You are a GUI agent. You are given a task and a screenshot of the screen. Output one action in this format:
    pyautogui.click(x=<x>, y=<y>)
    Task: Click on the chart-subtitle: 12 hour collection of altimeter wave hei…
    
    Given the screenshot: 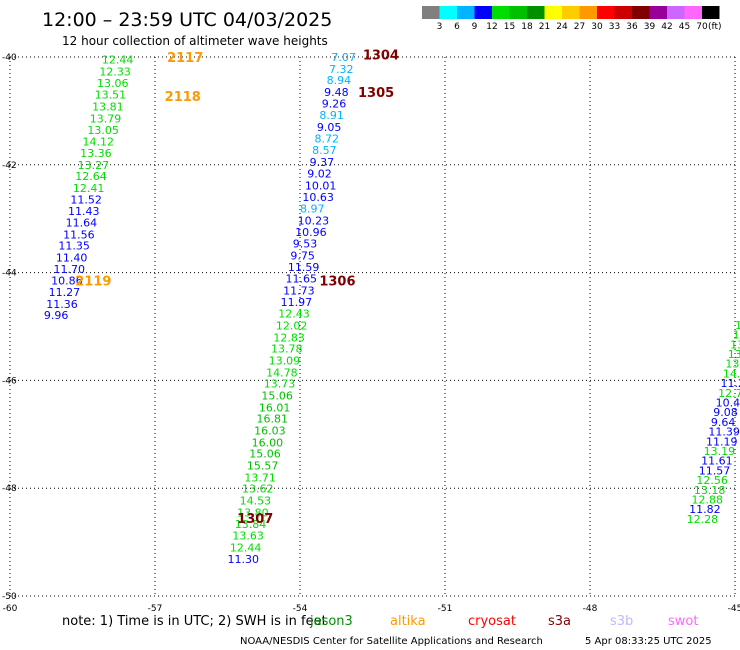 What is the action you would take?
    pyautogui.click(x=195, y=41)
    